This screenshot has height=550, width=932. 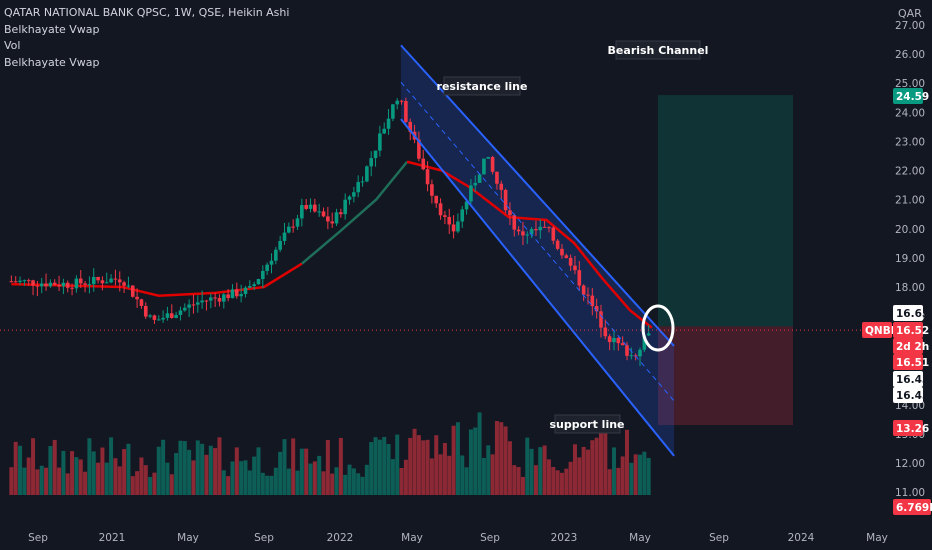 What do you see at coordinates (911, 313) in the screenshot?
I see `price-badge: 16.65` at bounding box center [911, 313].